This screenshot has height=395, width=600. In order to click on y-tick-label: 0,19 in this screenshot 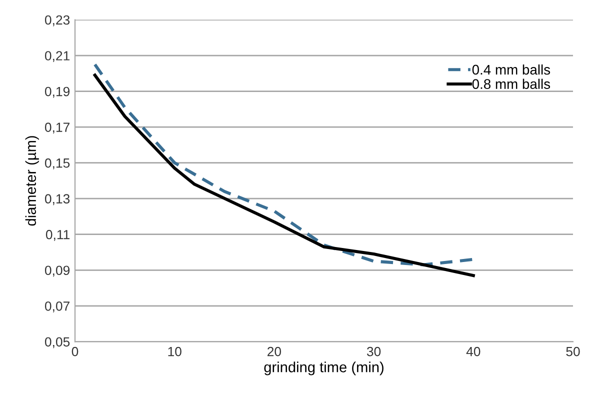, I will do `click(57, 92)`.